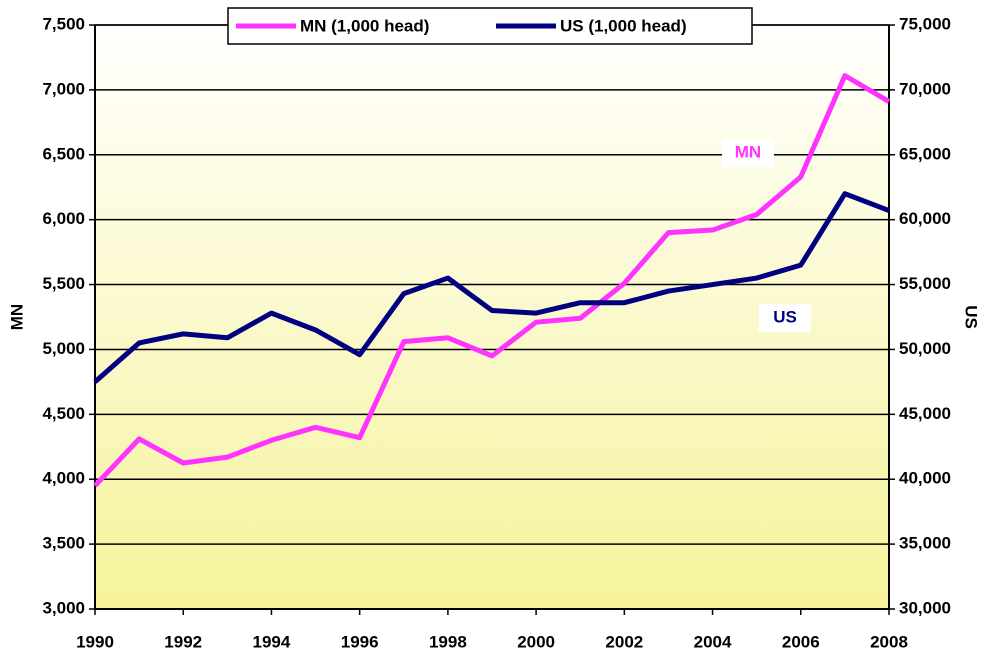 This screenshot has height=656, width=987. Describe the element at coordinates (925, 23) in the screenshot. I see `y2-tick-label: 75,000` at that location.